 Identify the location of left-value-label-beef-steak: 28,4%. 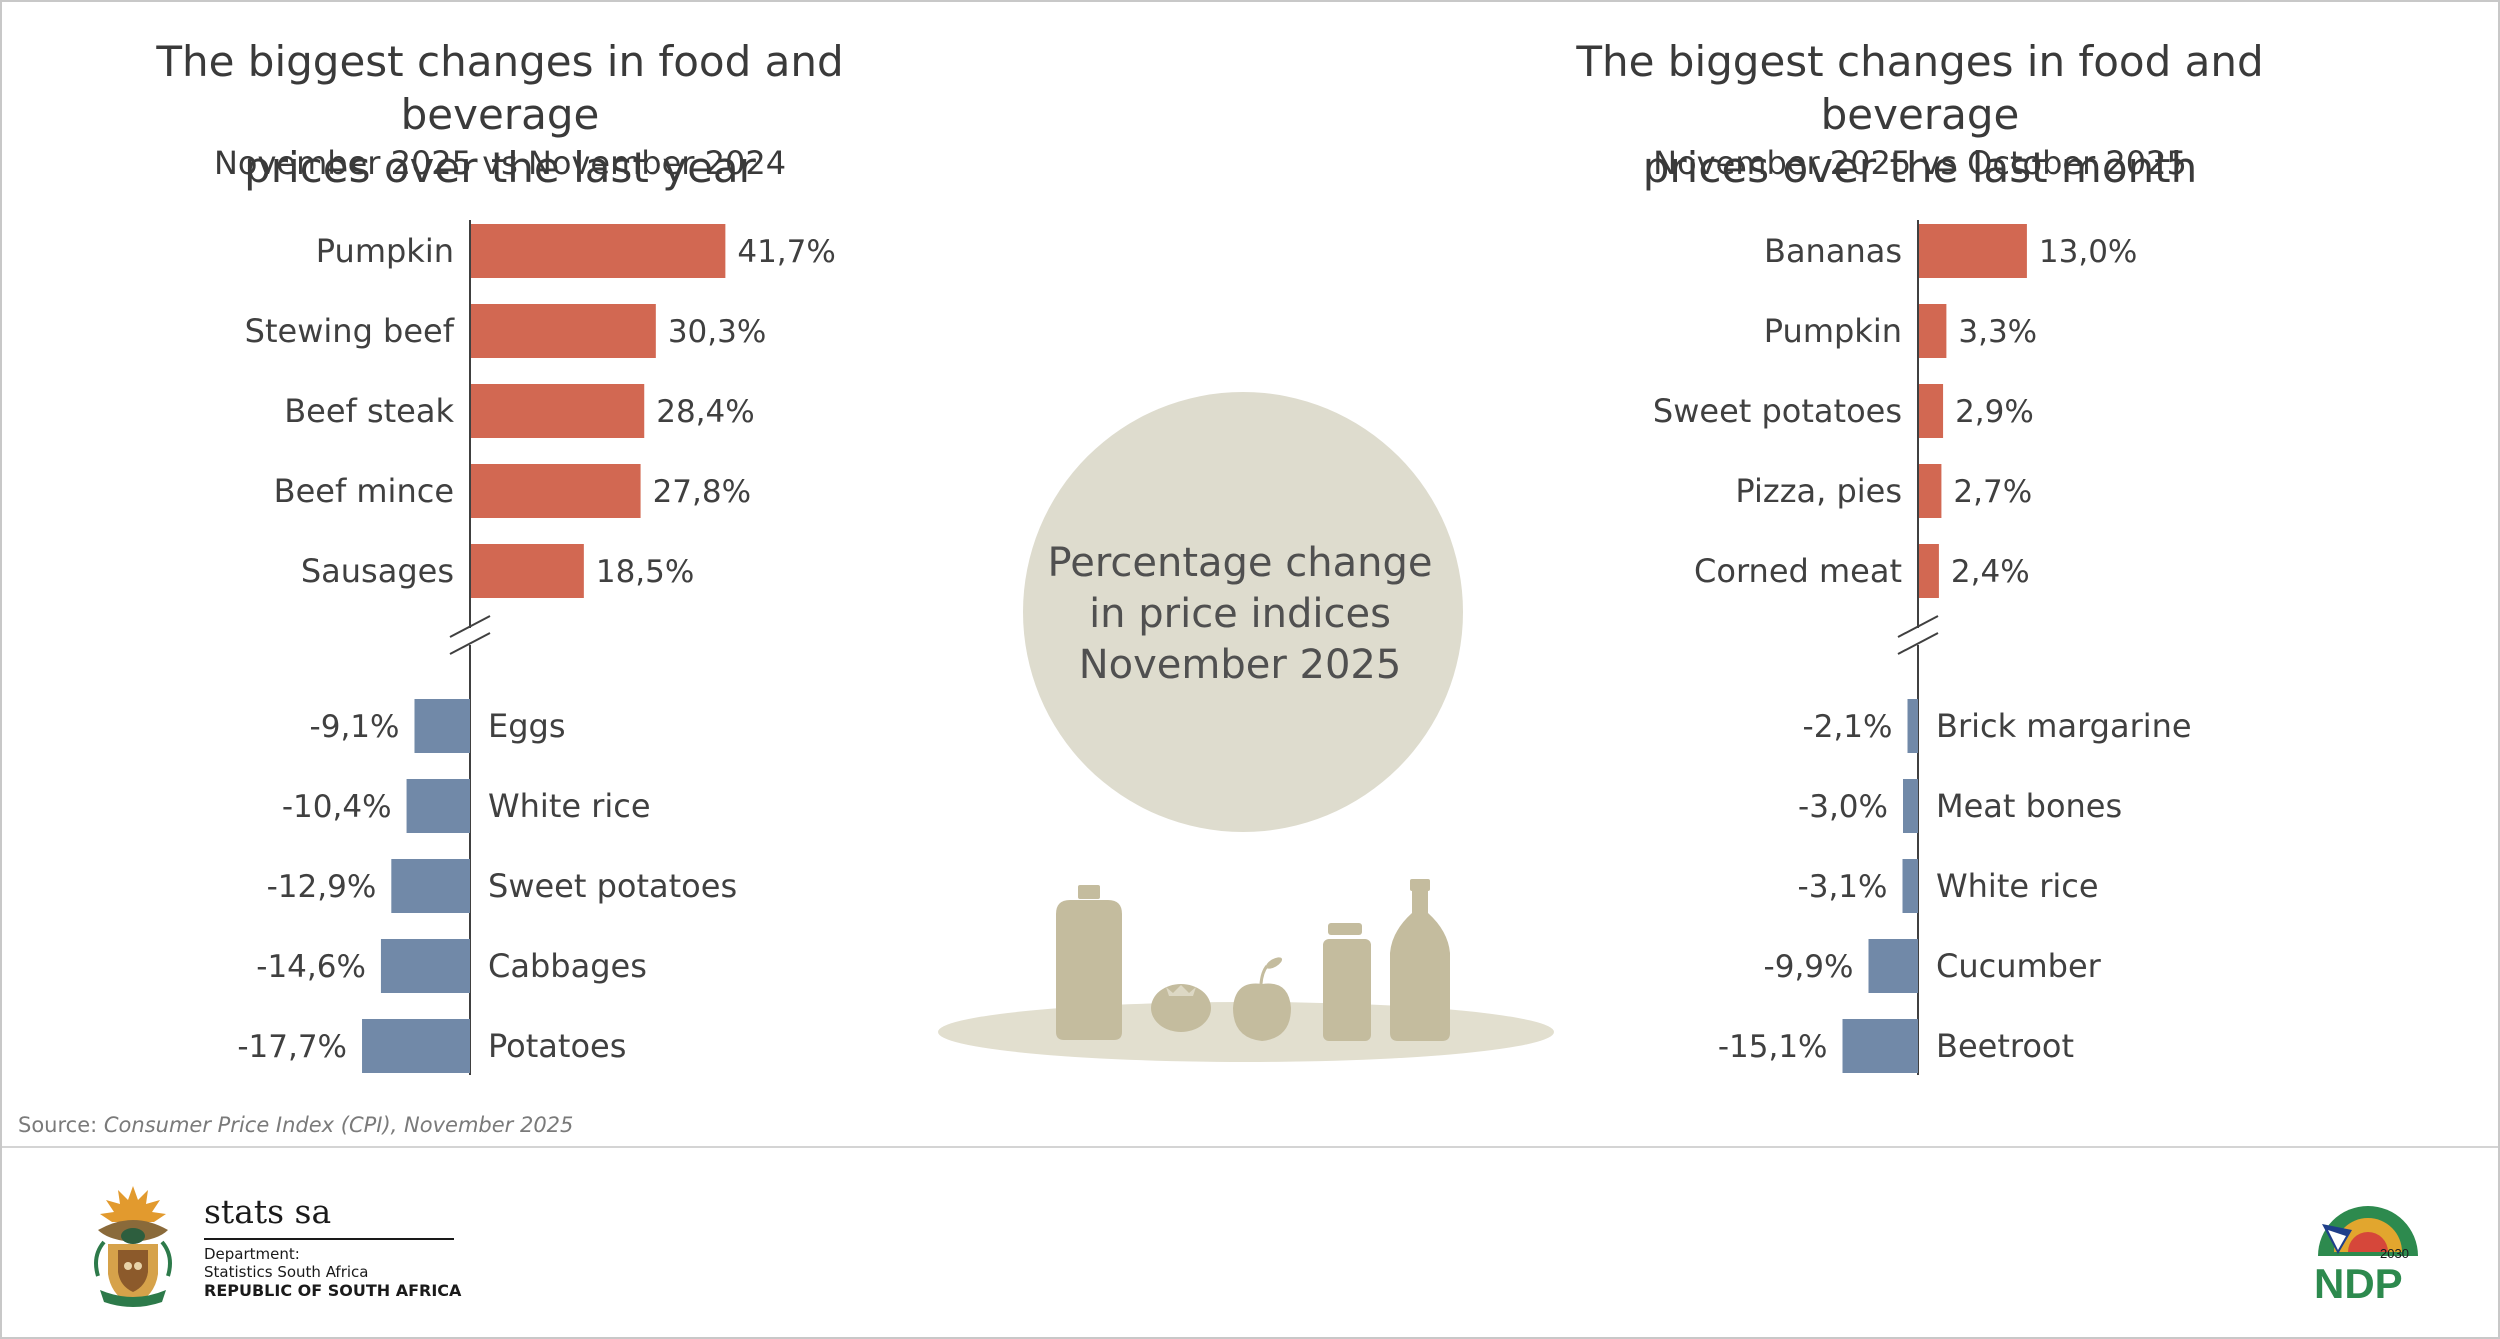
(705, 412).